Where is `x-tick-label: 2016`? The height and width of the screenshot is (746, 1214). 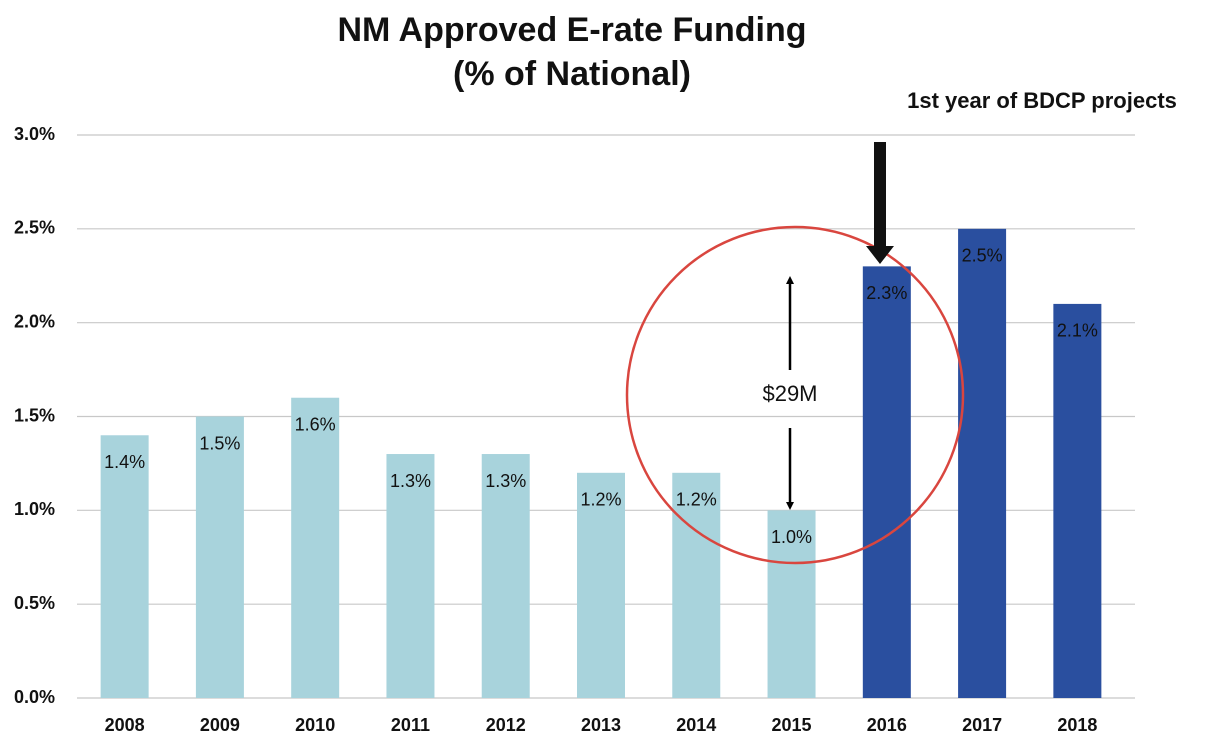 x-tick-label: 2016 is located at coordinates (887, 725).